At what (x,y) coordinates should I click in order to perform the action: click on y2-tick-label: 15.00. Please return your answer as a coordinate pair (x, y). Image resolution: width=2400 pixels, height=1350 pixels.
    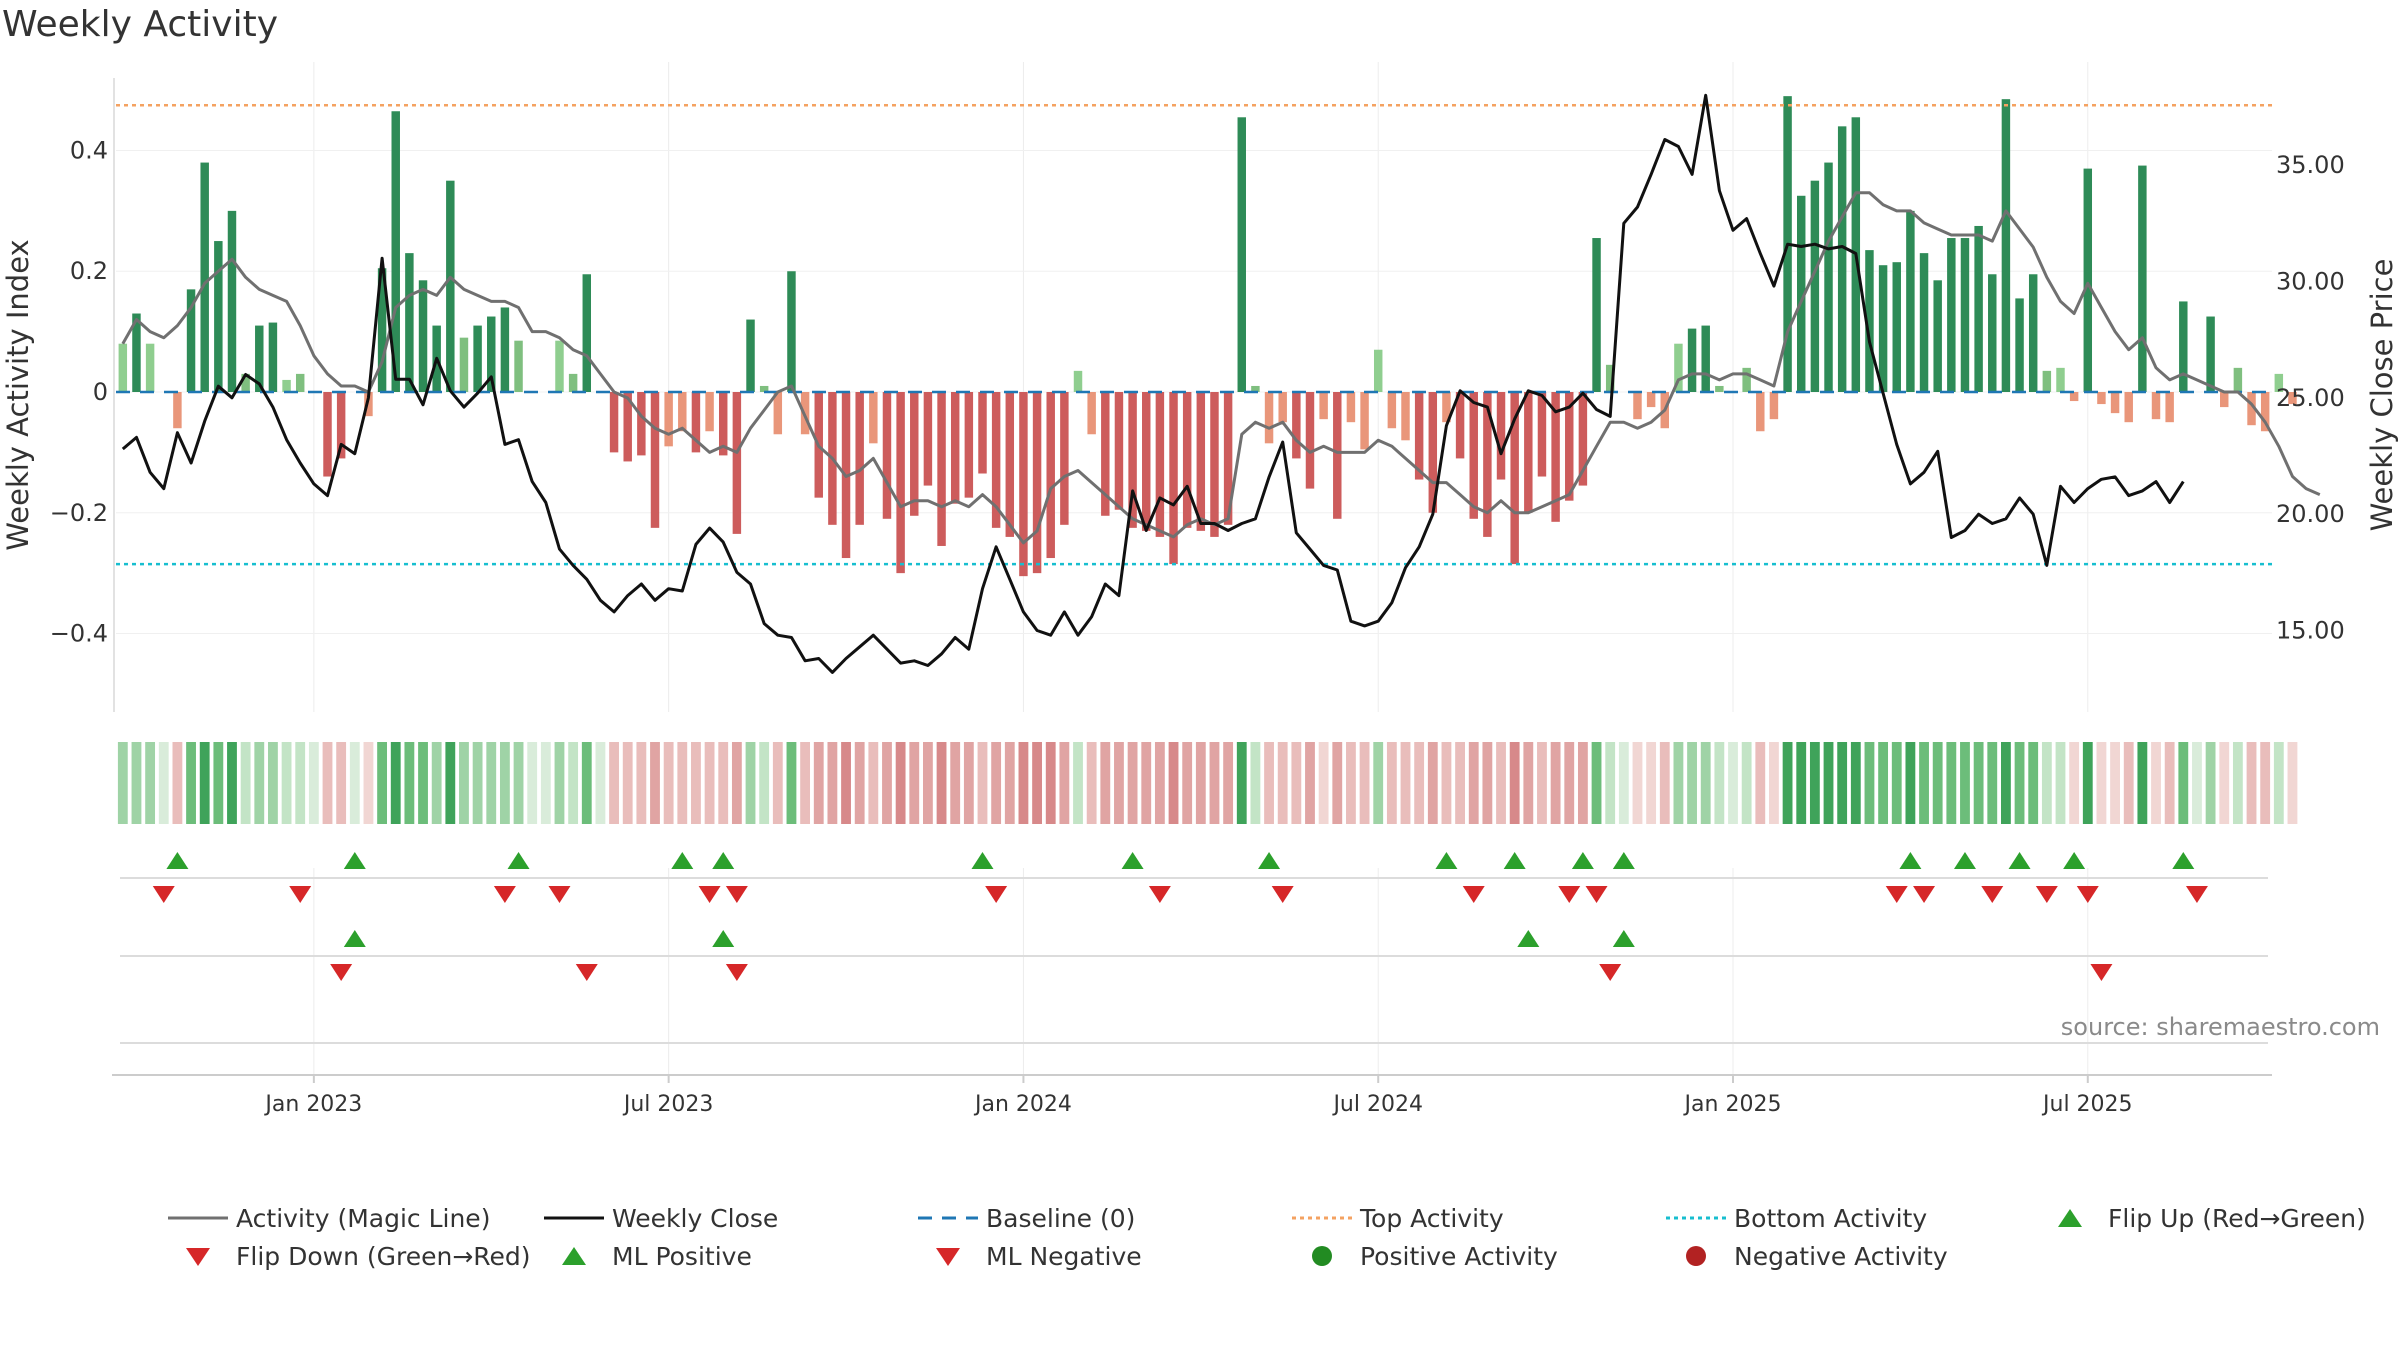
    Looking at the image, I should click on (2310, 631).